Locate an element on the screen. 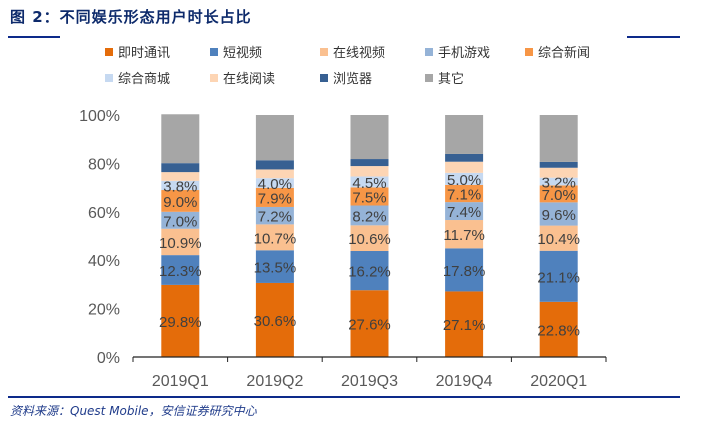 This screenshot has width=723, height=428. source-note: 资料来源：Quest Mobile，安信证券研究中心 is located at coordinates (133, 411).